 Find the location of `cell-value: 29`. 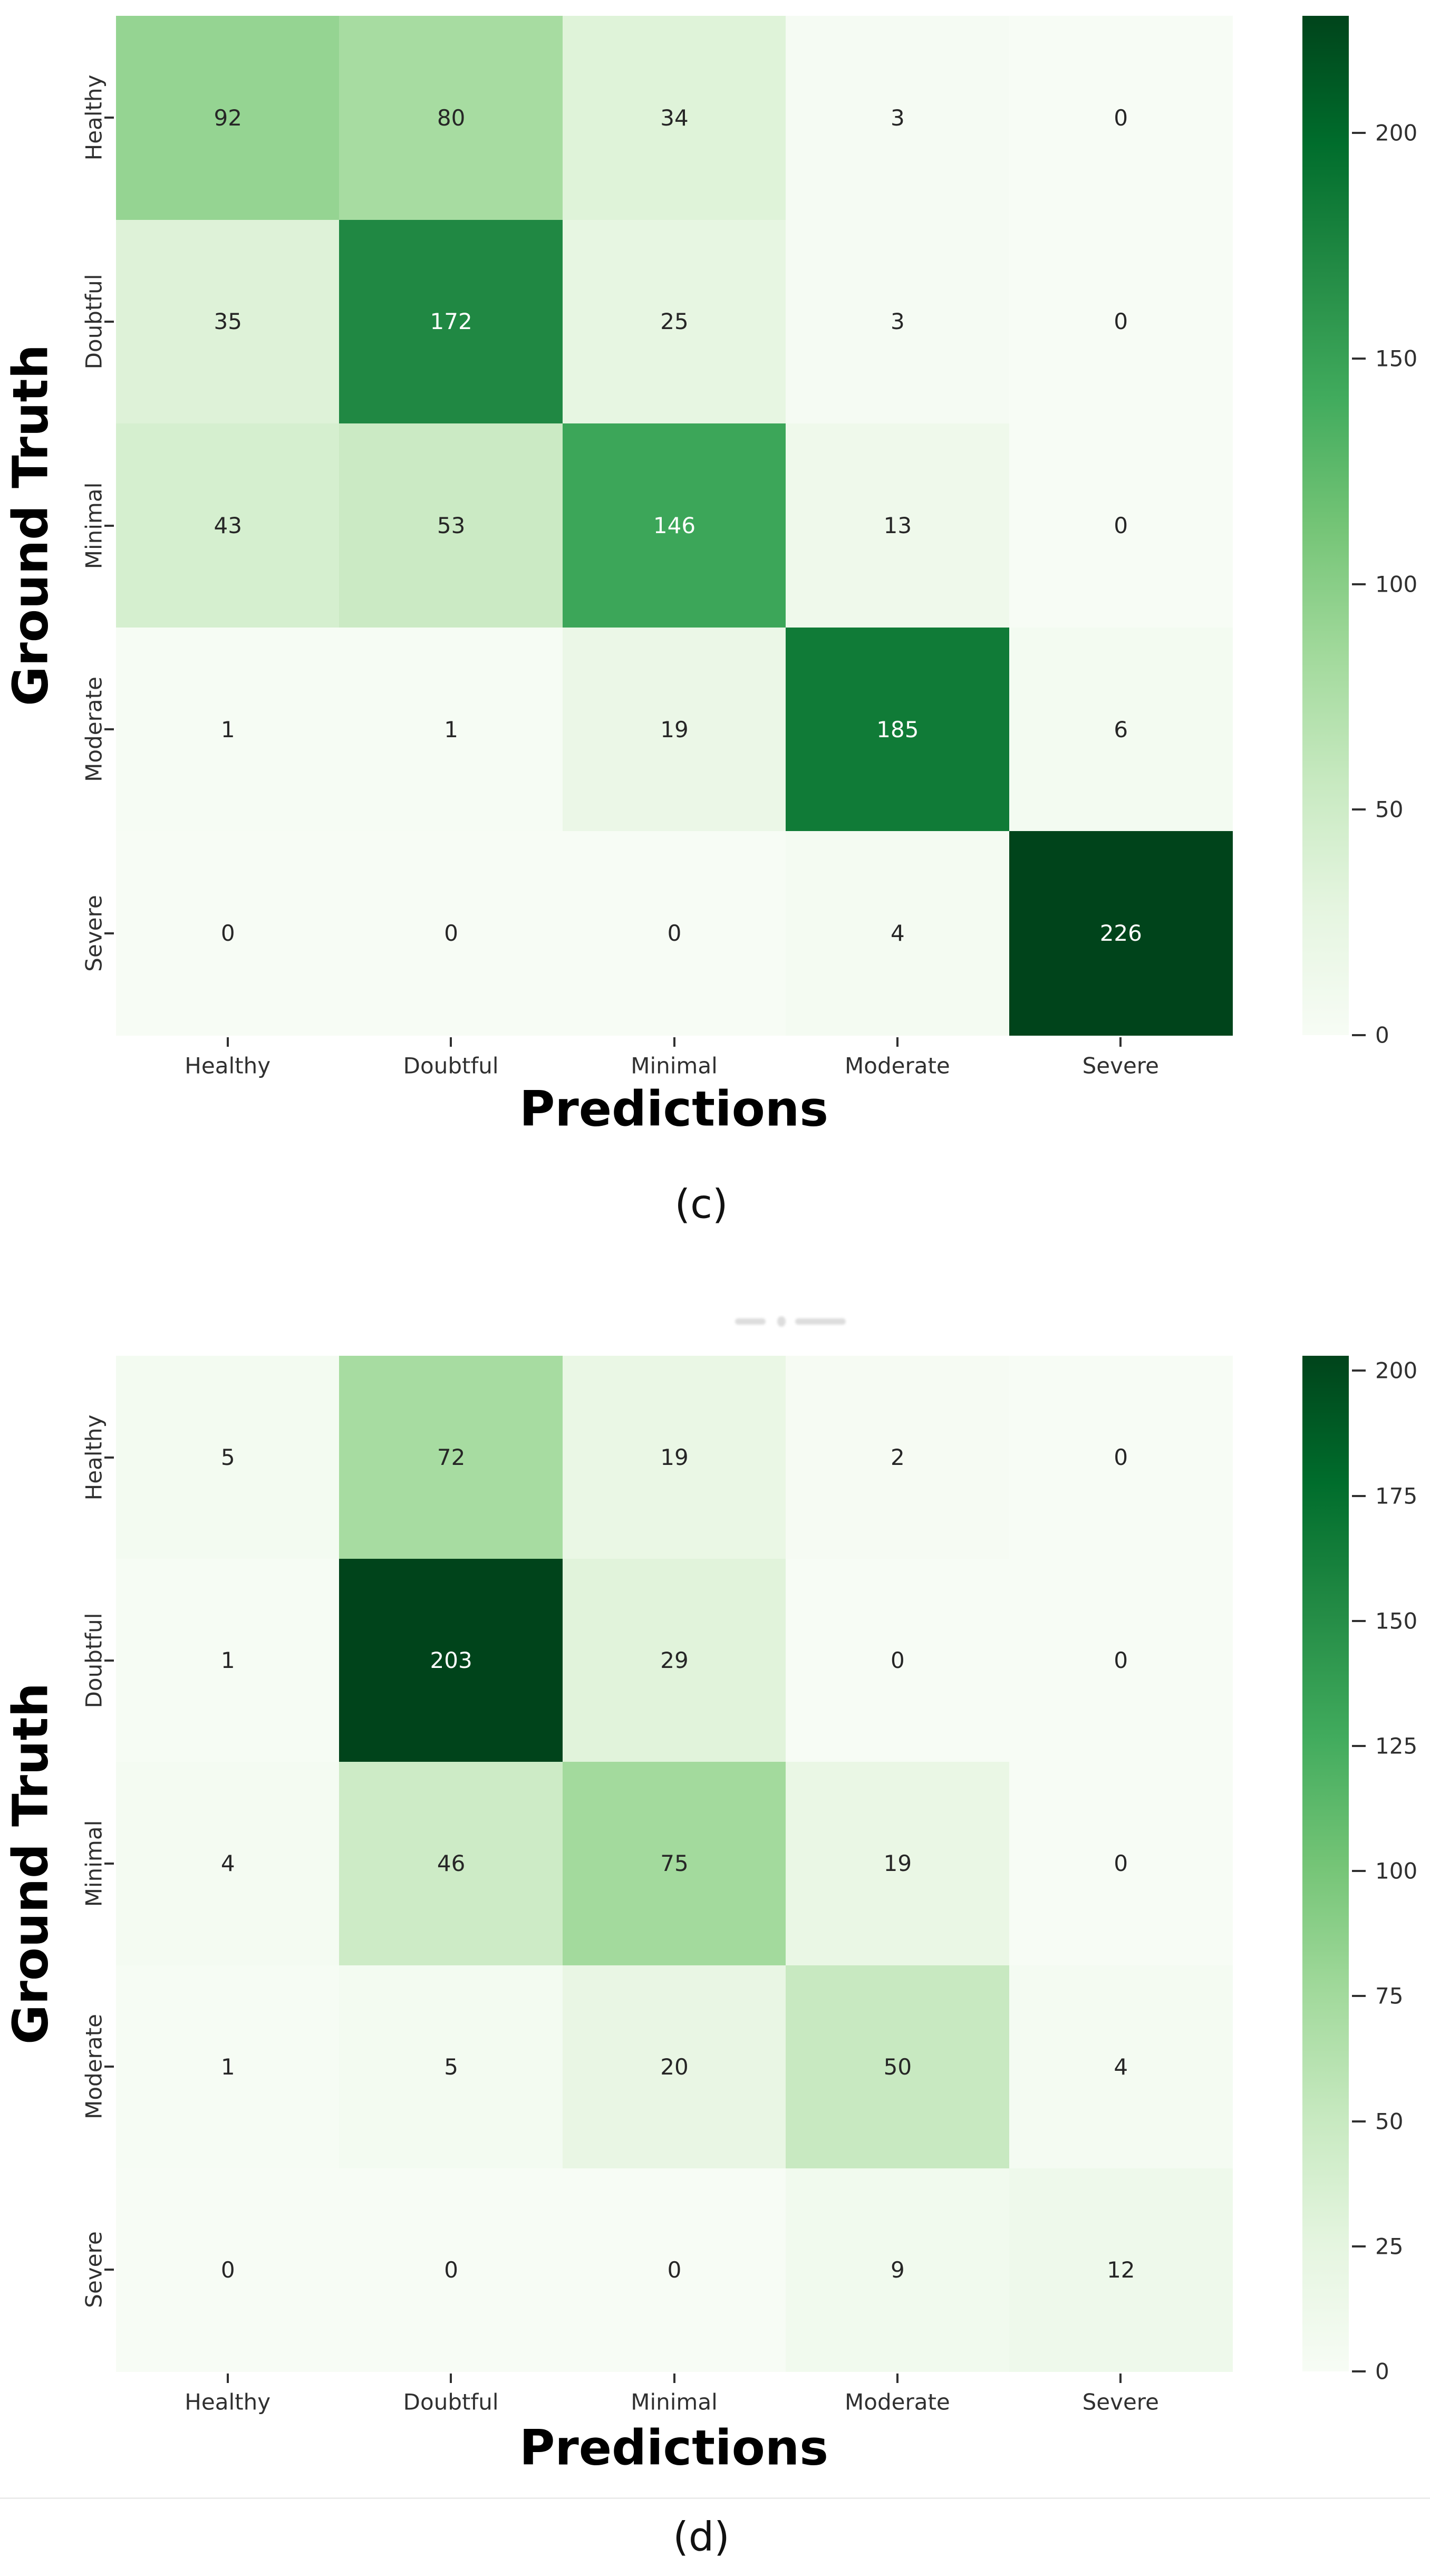

cell-value: 29 is located at coordinates (675, 1660).